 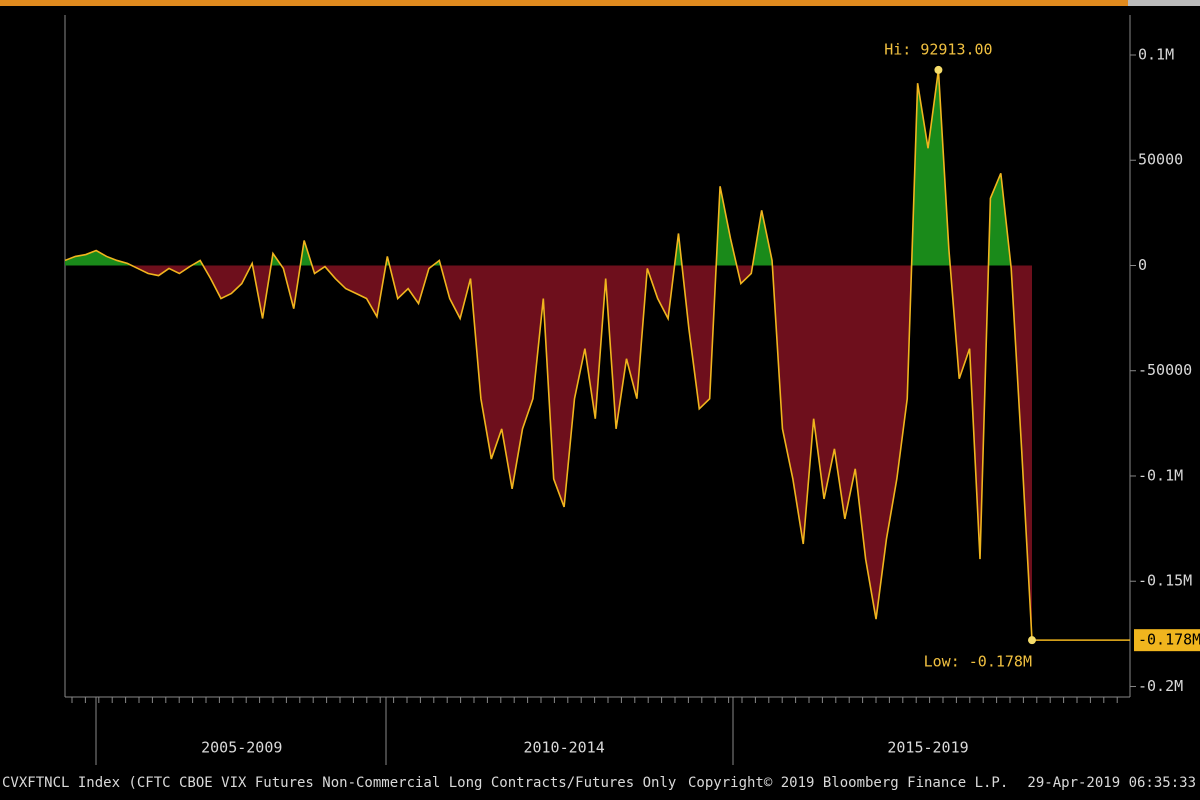 What do you see at coordinates (1032, 640) in the screenshot?
I see `low-marker` at bounding box center [1032, 640].